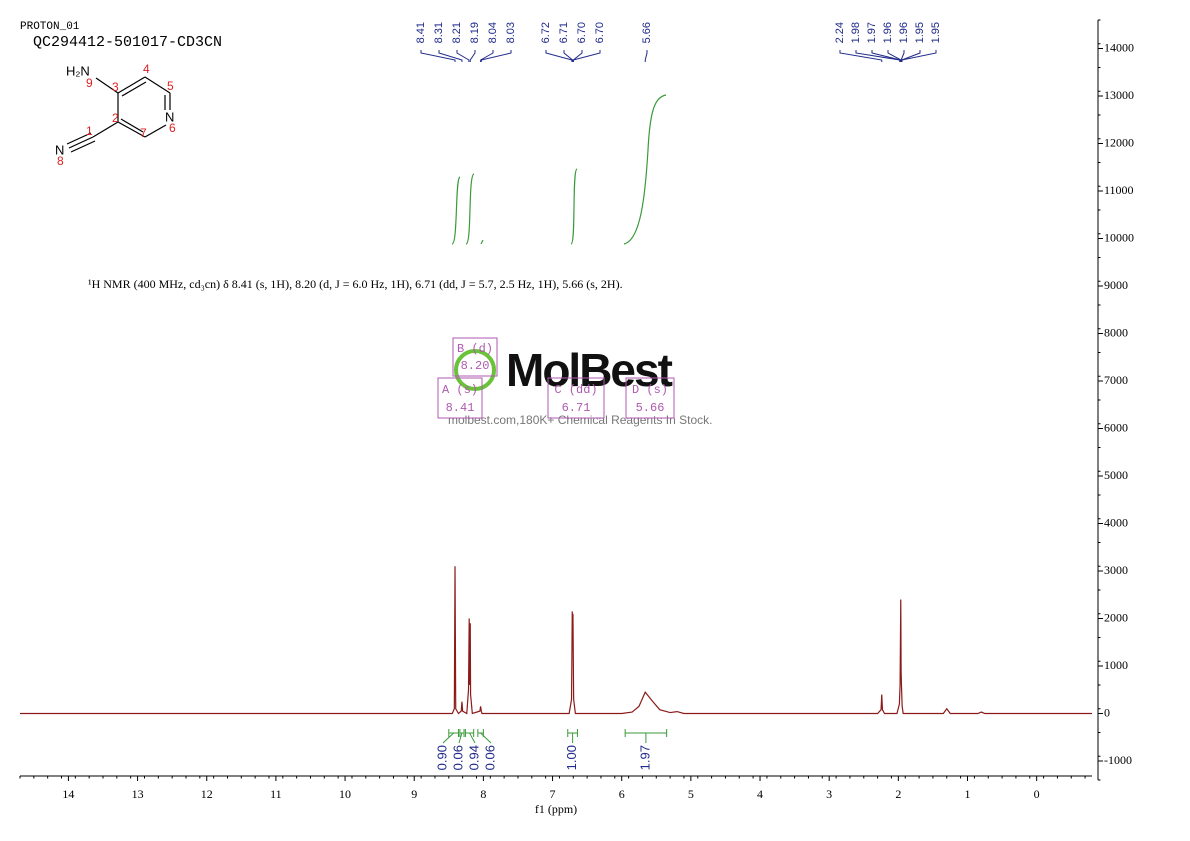  What do you see at coordinates (1119, 47) in the screenshot?
I see `y-tick-label: 14000` at bounding box center [1119, 47].